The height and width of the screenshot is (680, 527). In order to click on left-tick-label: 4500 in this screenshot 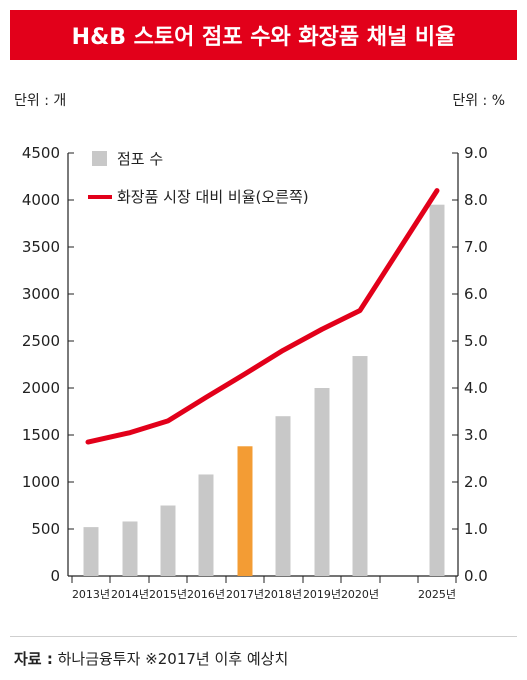, I will do `click(41, 153)`.